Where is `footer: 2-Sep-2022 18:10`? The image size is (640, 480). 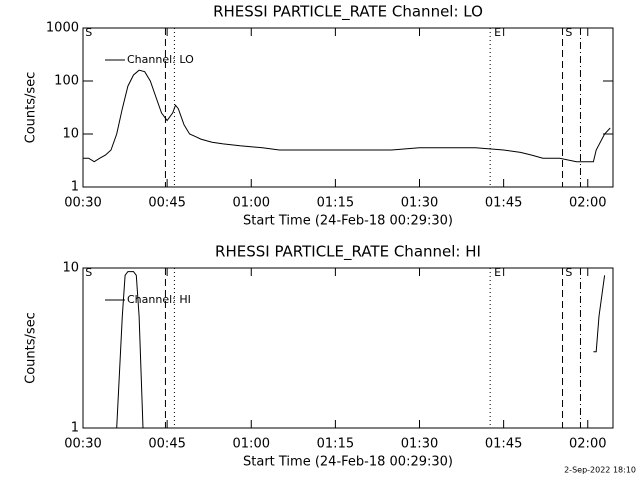
footer: 2-Sep-2022 18:10 is located at coordinates (600, 470).